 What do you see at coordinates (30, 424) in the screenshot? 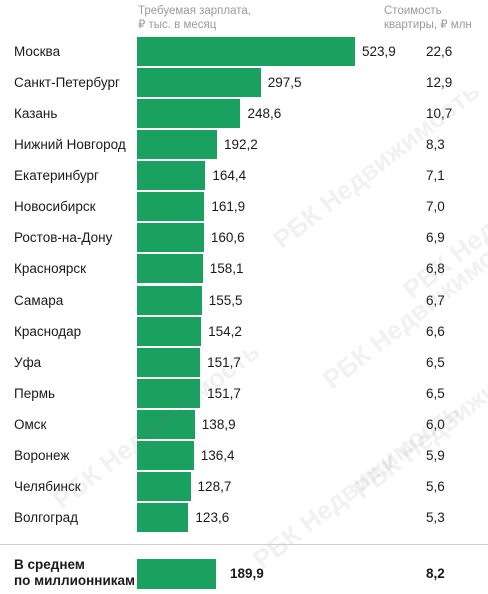
I see `city-label: Омск` at bounding box center [30, 424].